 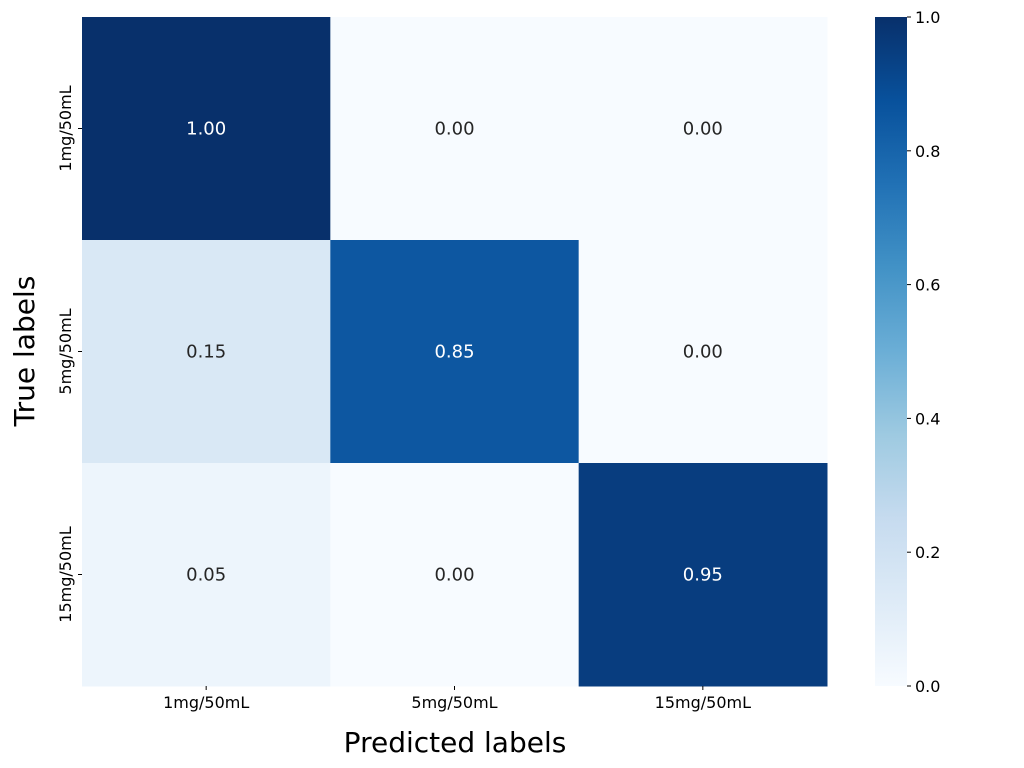 What do you see at coordinates (927, 686) in the screenshot?
I see `colorbar-tick-label: 0.0` at bounding box center [927, 686].